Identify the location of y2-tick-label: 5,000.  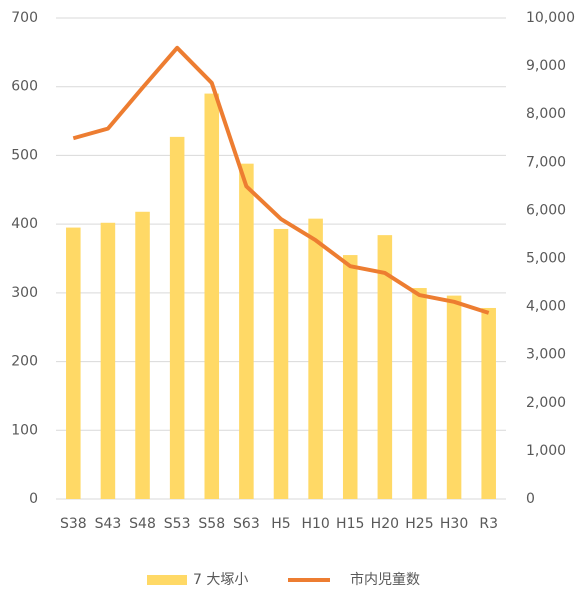
(546, 259).